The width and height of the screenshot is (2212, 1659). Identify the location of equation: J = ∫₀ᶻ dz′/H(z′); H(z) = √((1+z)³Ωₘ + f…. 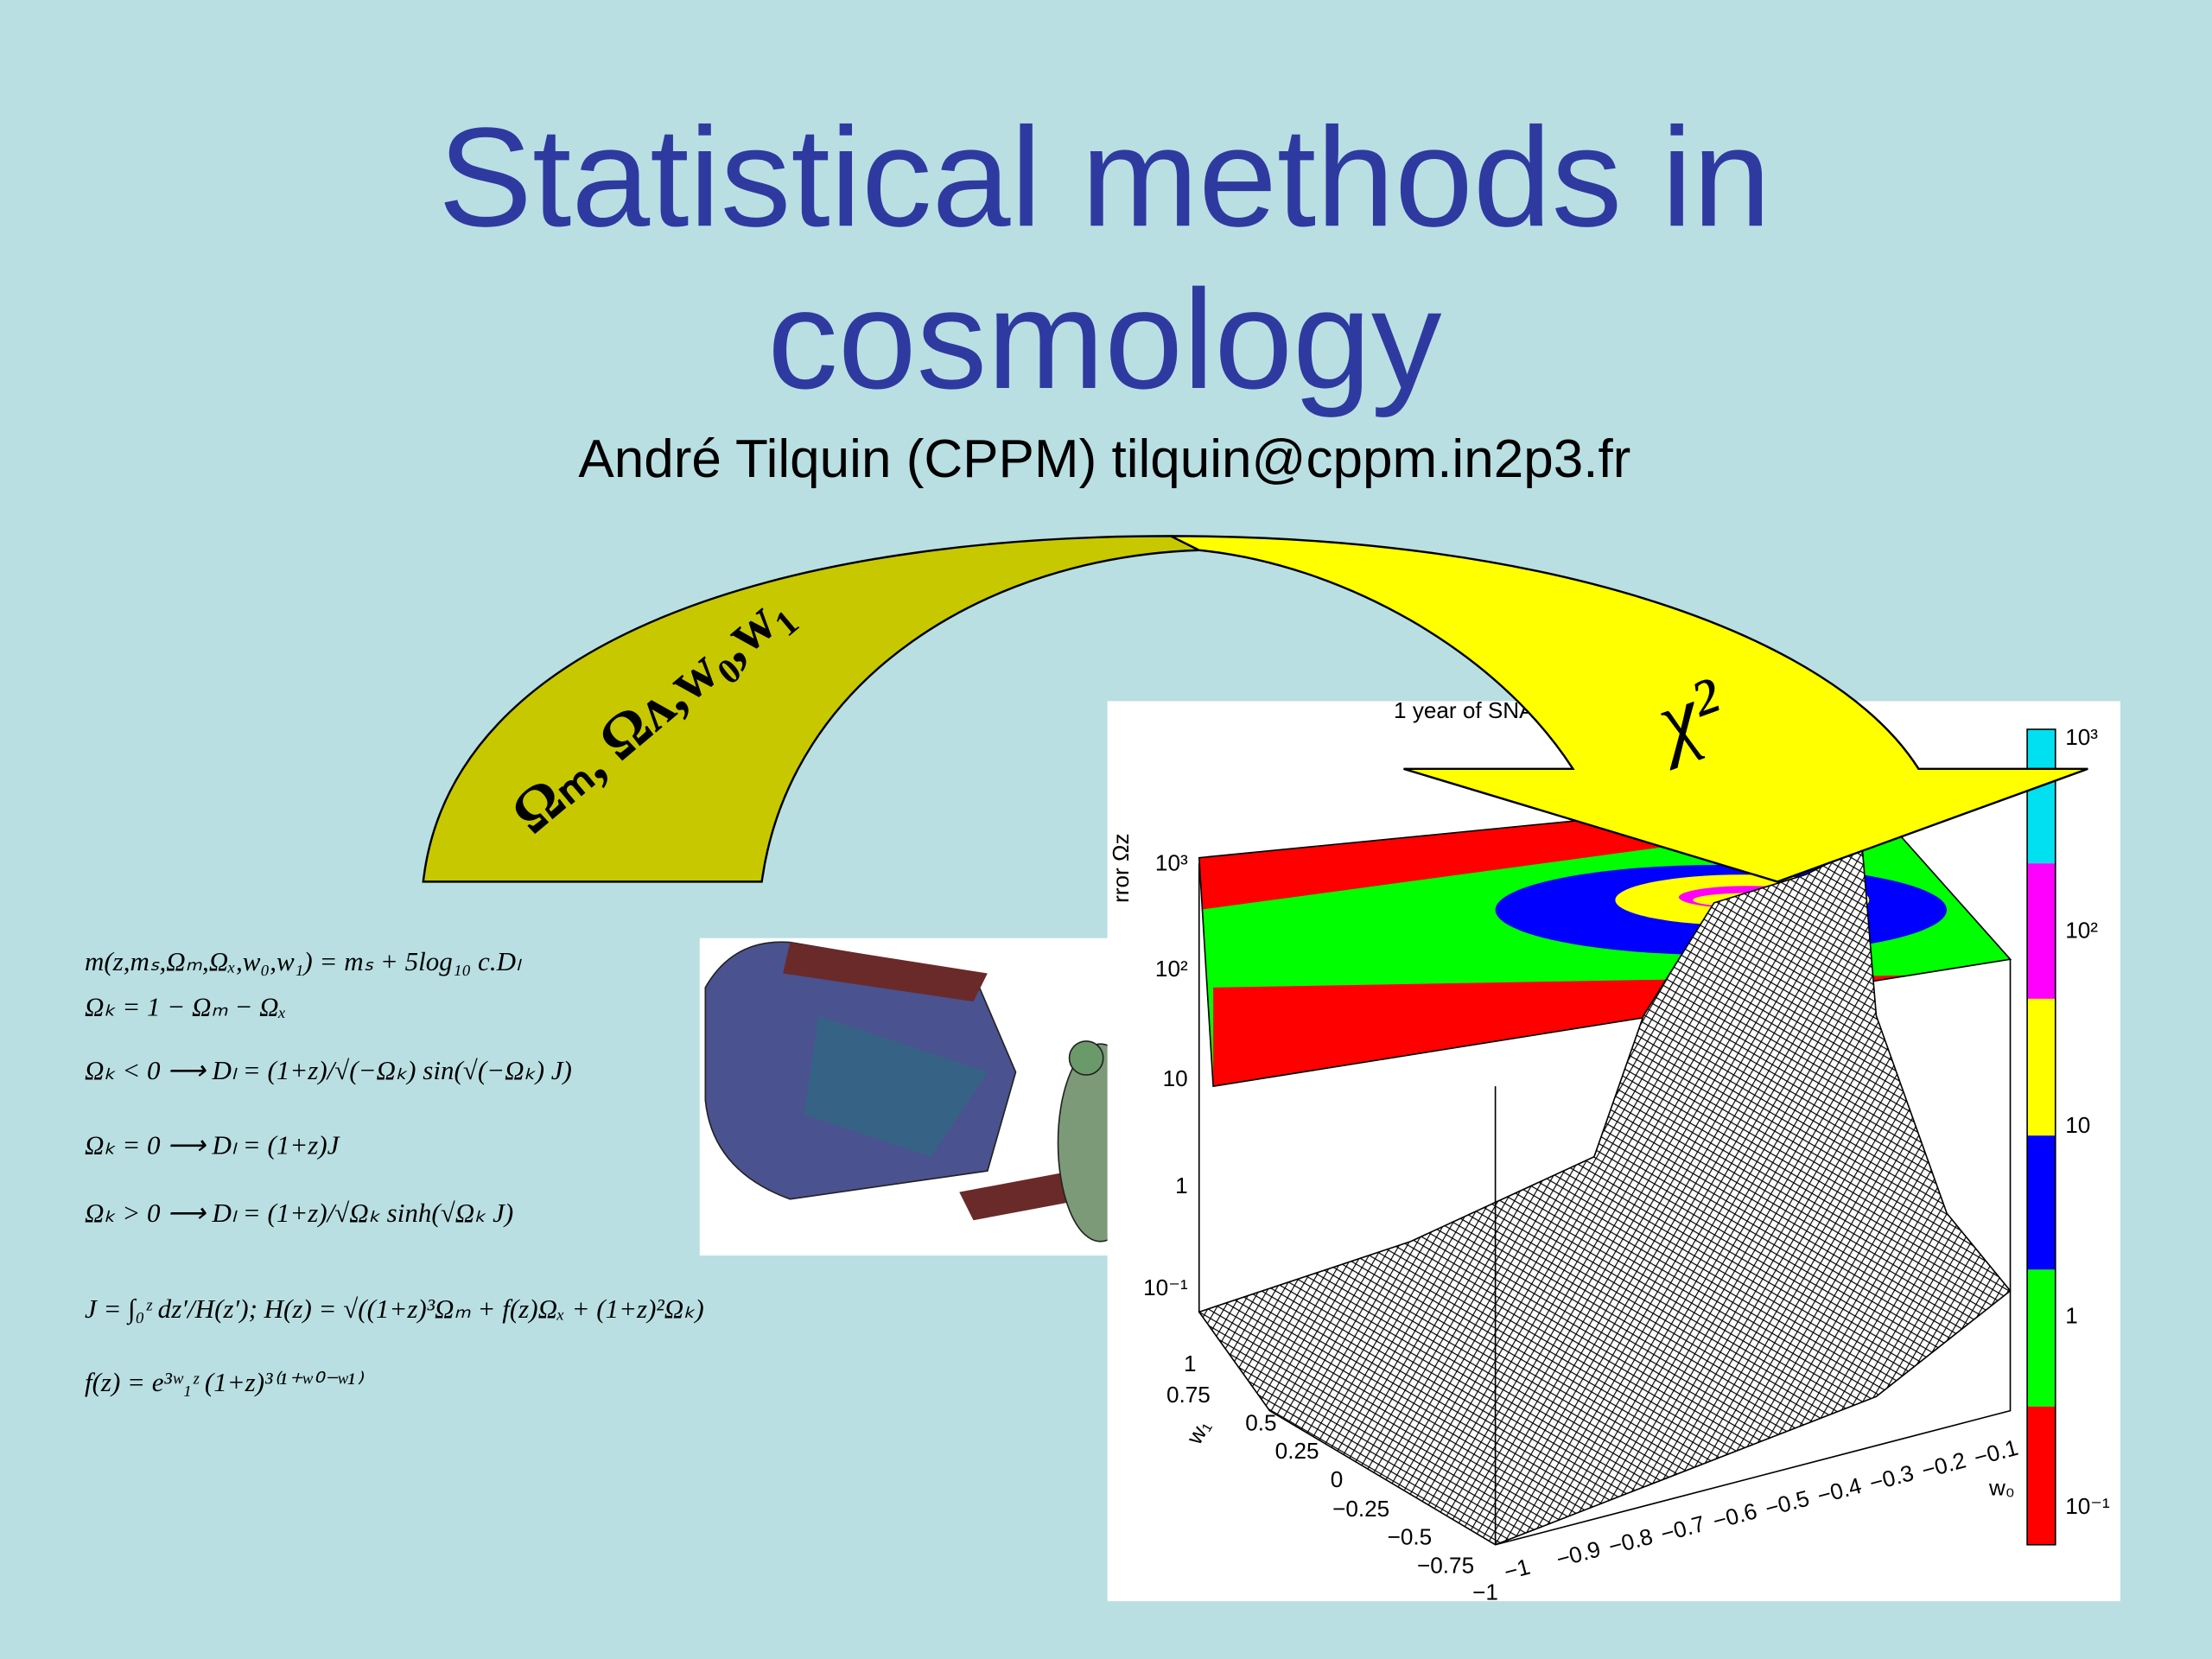
(394, 1309).